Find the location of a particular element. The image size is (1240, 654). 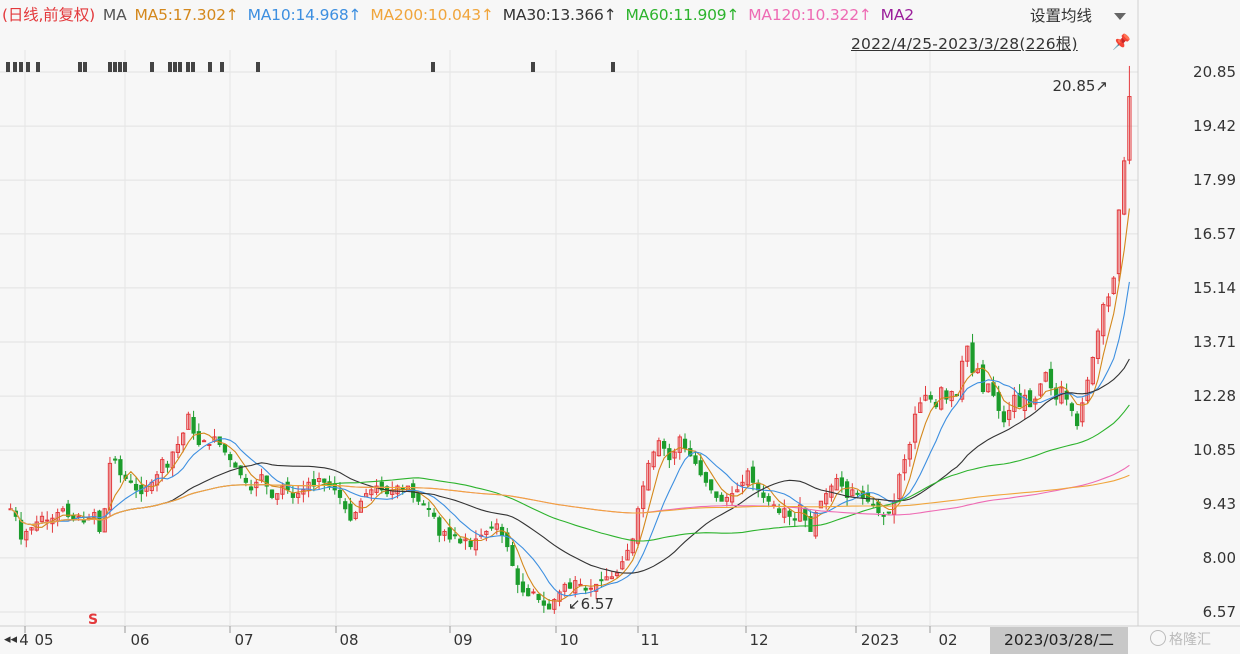

y-tick-label: 20.85 is located at coordinates (1214, 72).